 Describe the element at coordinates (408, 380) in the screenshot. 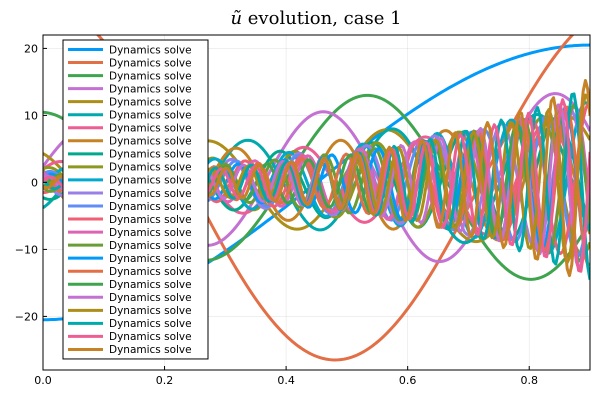

I see `x-tick-label: 0.6` at that location.